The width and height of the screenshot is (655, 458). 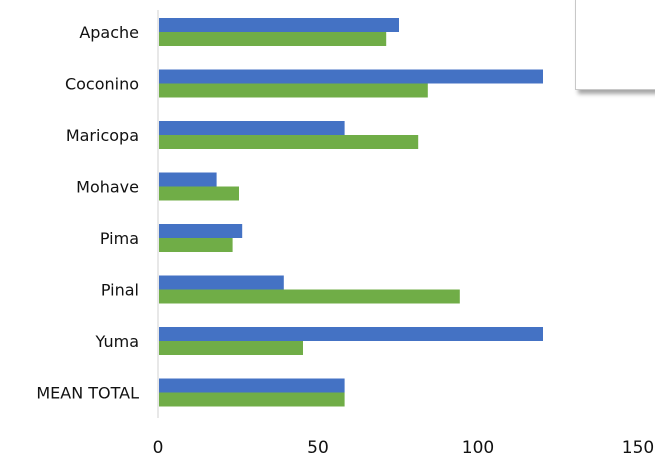 What do you see at coordinates (158, 448) in the screenshot?
I see `x-tick-label: 0` at bounding box center [158, 448].